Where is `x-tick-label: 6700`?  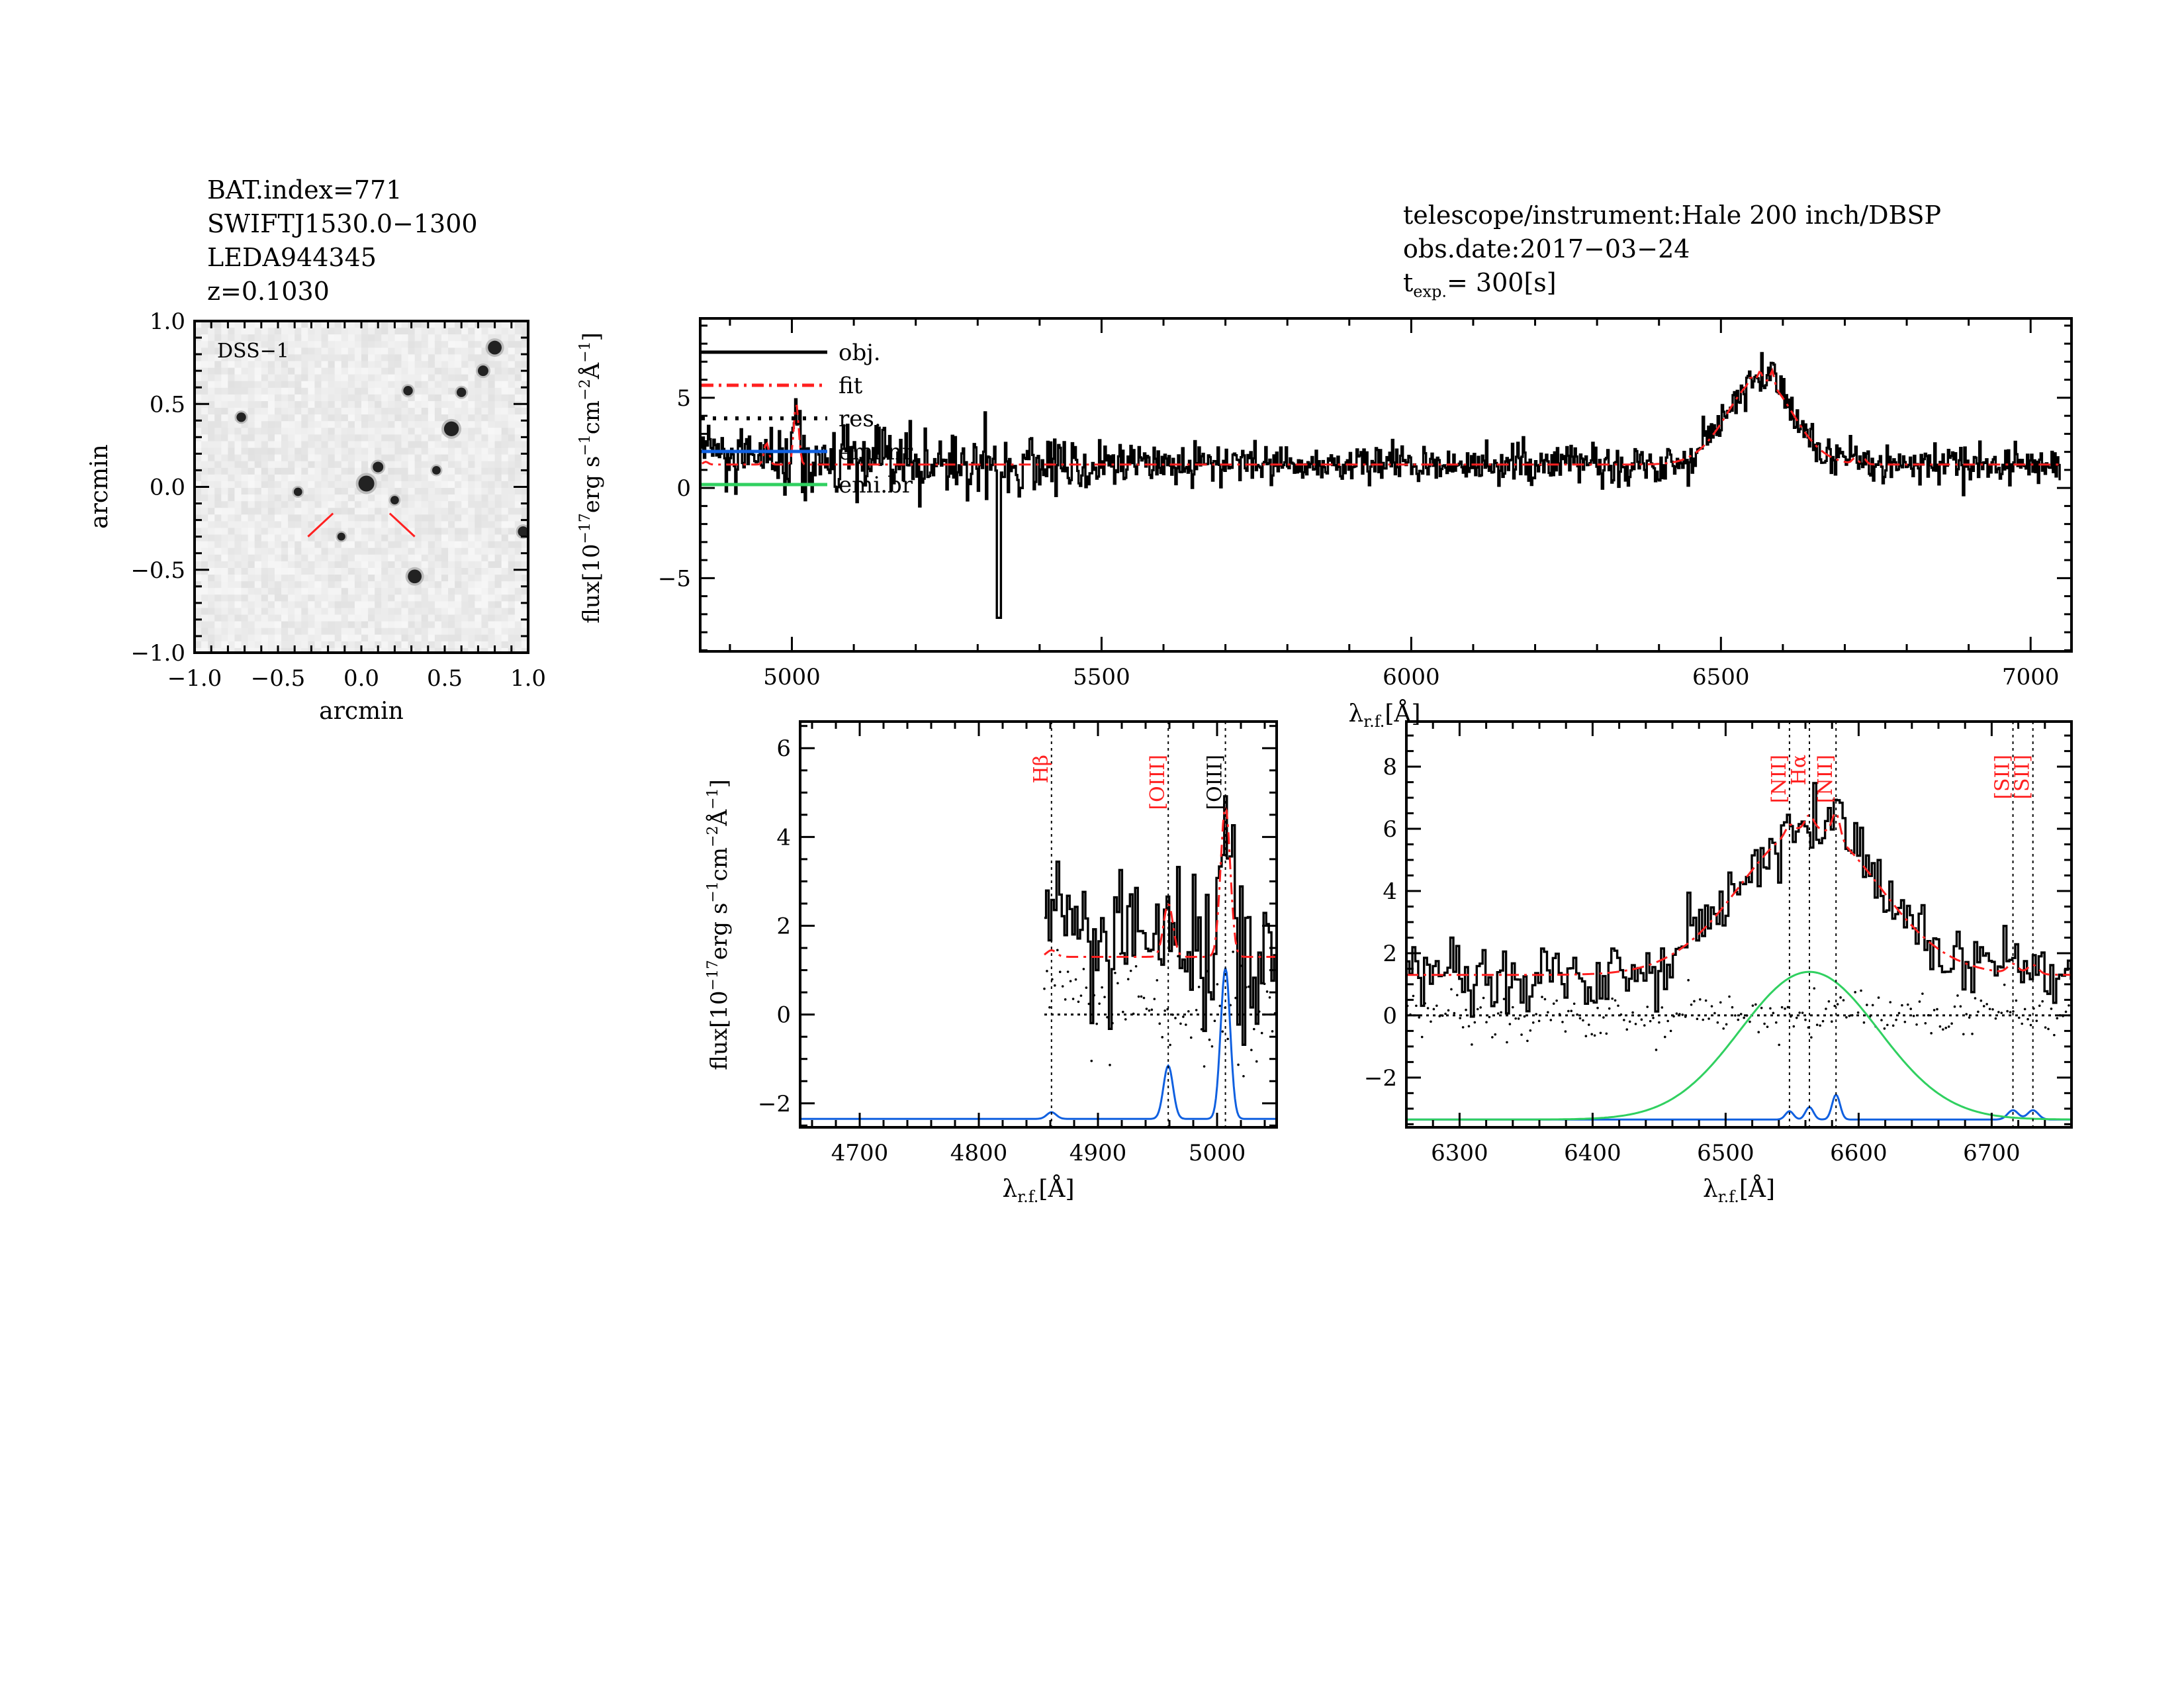
x-tick-label: 6700 is located at coordinates (1992, 1153).